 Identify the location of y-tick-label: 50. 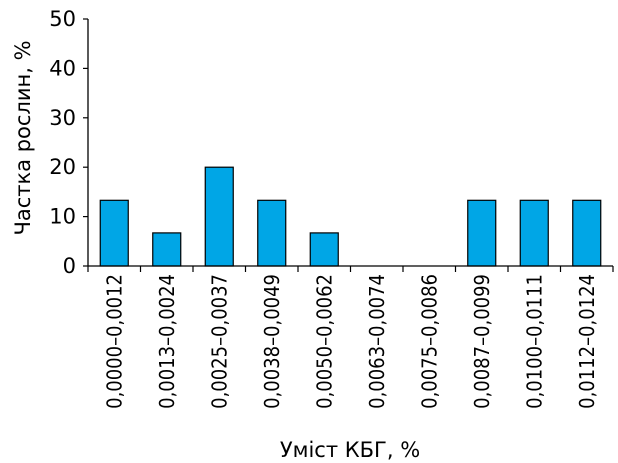
(62, 19).